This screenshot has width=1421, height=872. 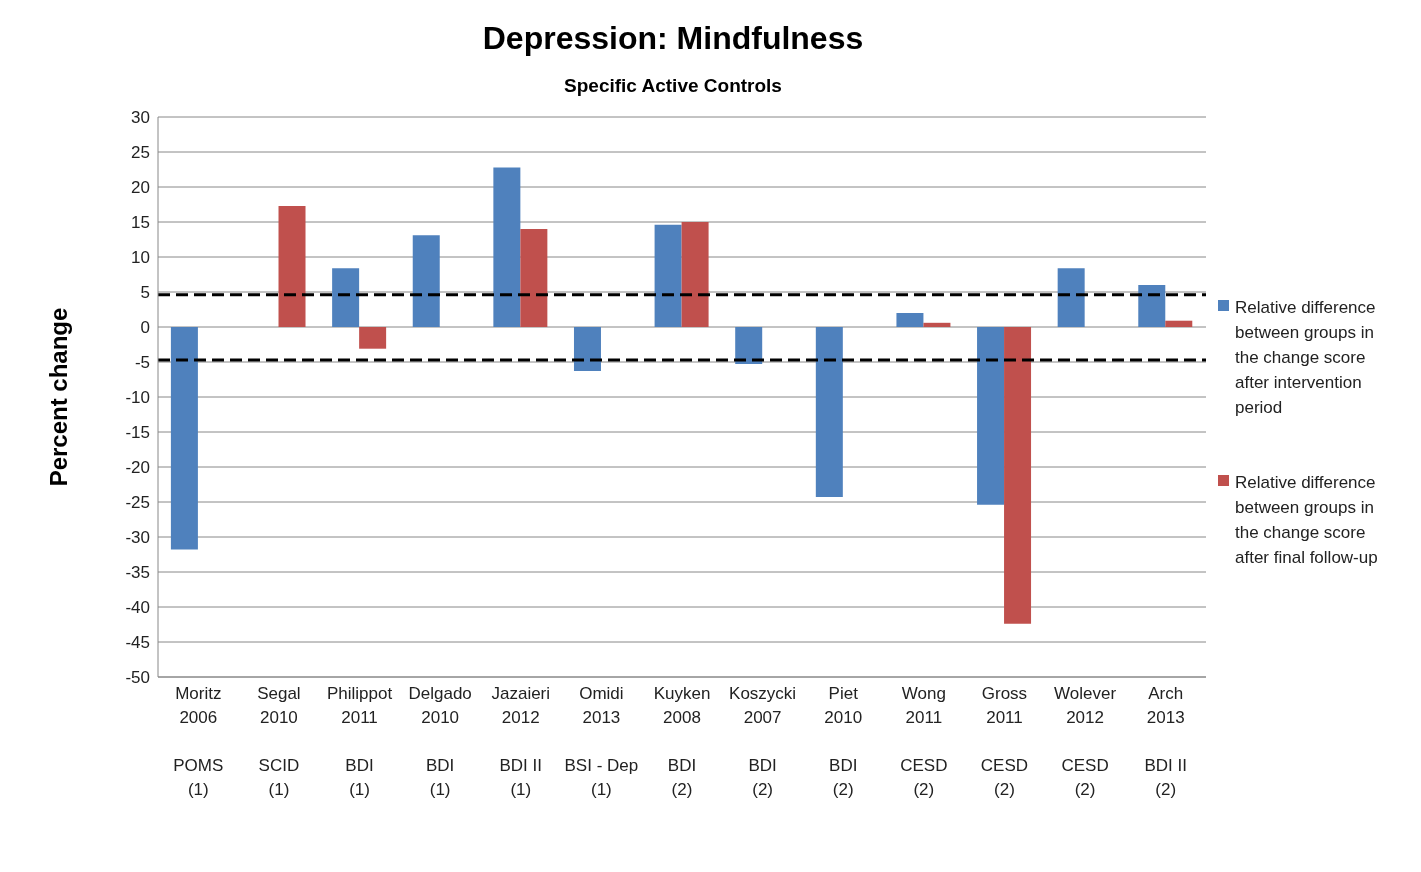 What do you see at coordinates (137, 643) in the screenshot?
I see `y-tick-label: -45` at bounding box center [137, 643].